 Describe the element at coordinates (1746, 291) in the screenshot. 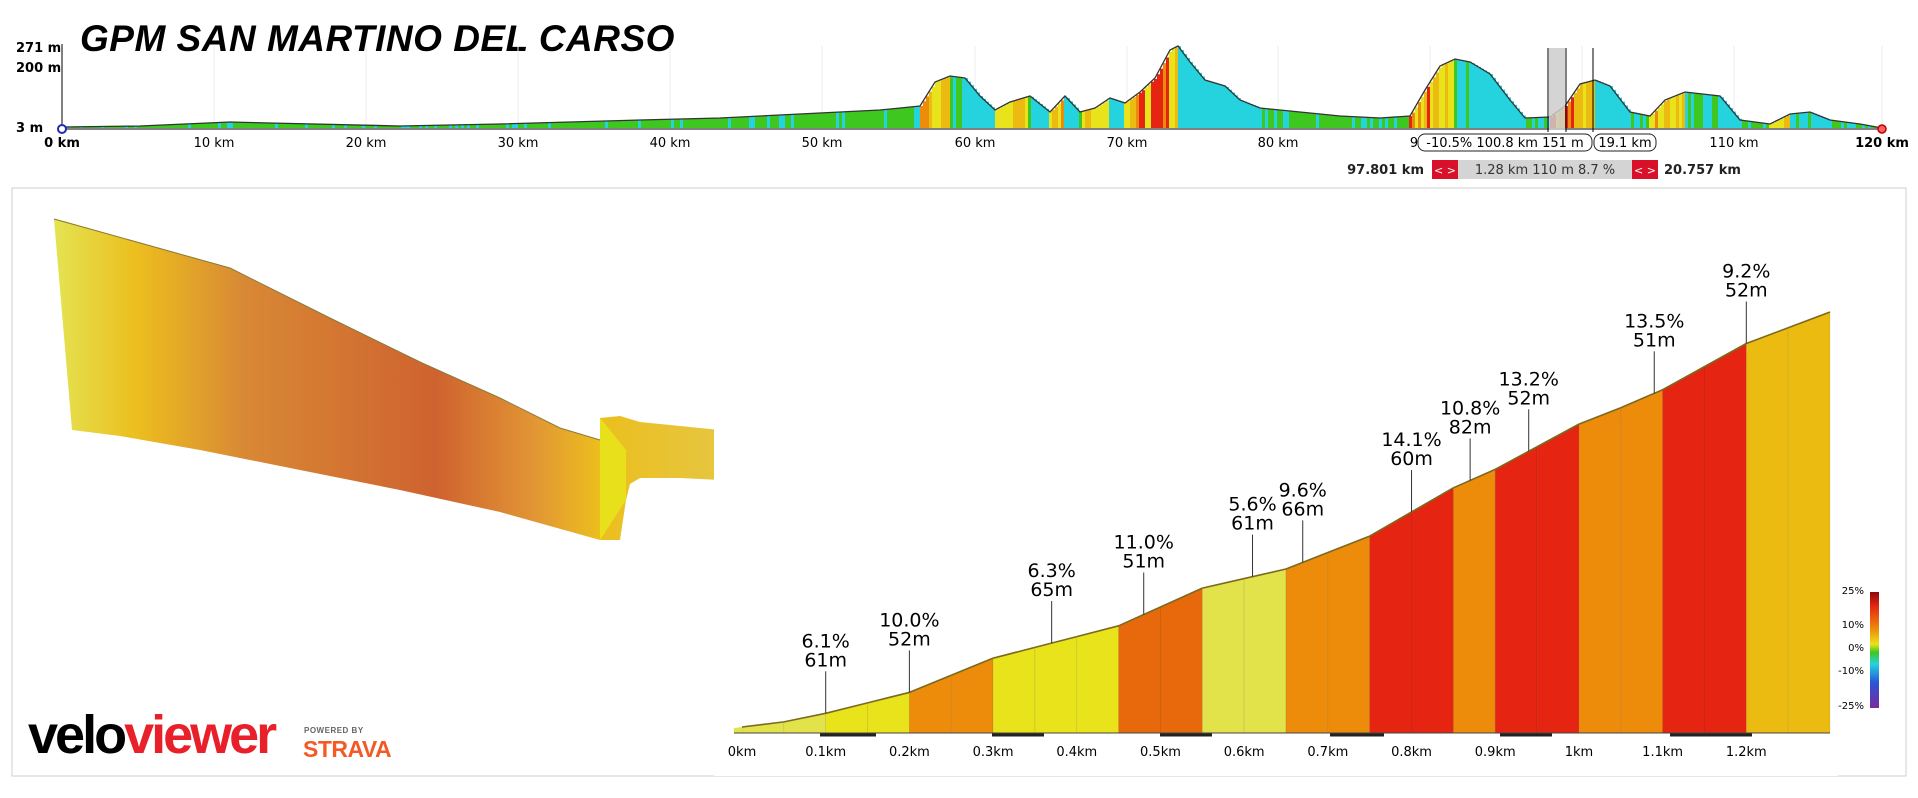

I see `annotation-elevation: 52m` at that location.